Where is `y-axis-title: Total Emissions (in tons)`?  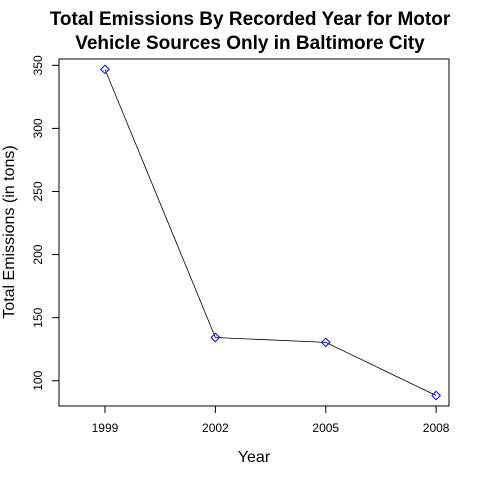
y-axis-title: Total Emissions (in tons) is located at coordinates (9, 231).